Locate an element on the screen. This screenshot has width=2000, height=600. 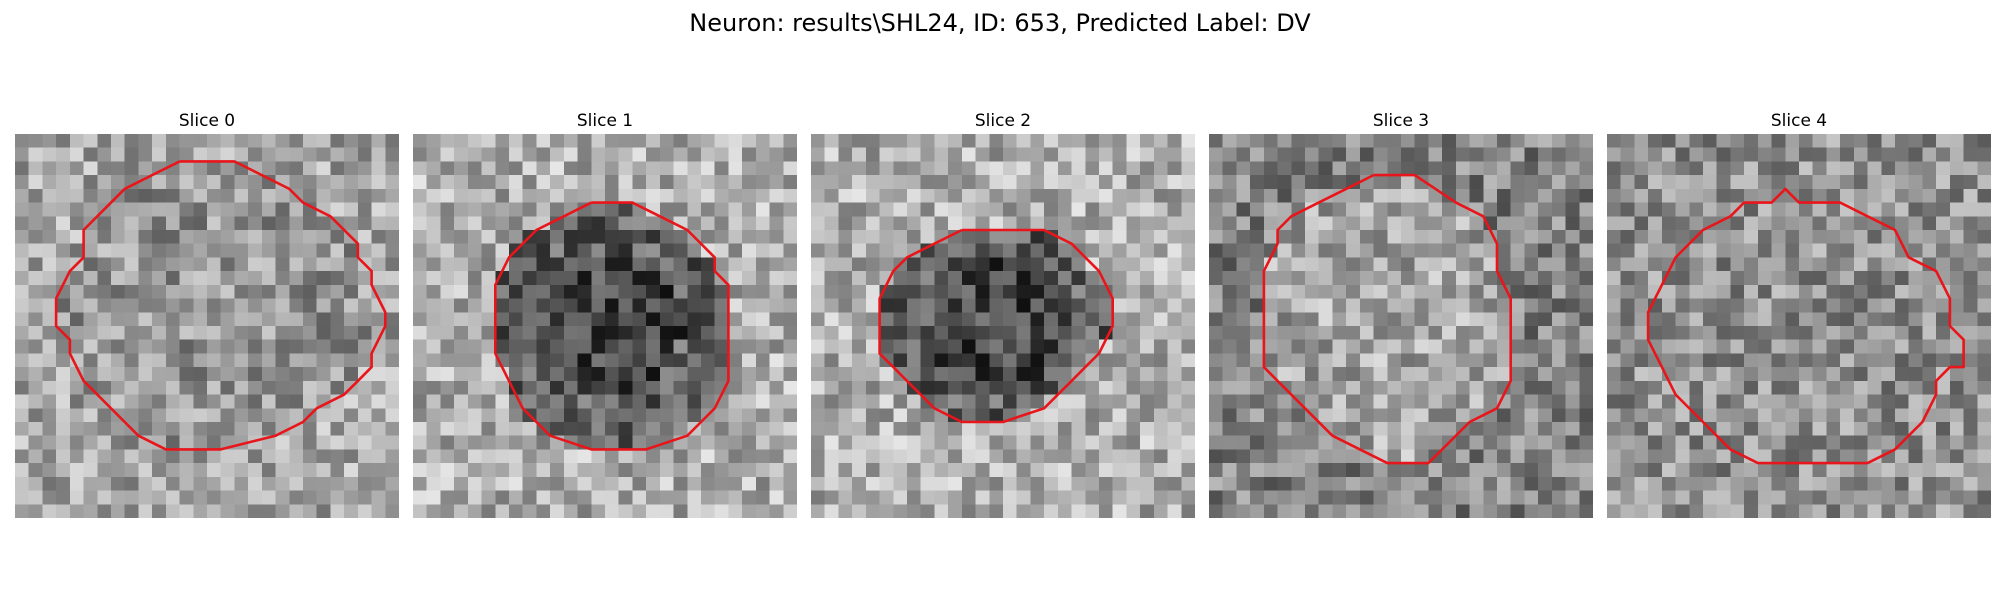
slice-panel-4: Slice 4 is located at coordinates (1799, 313).